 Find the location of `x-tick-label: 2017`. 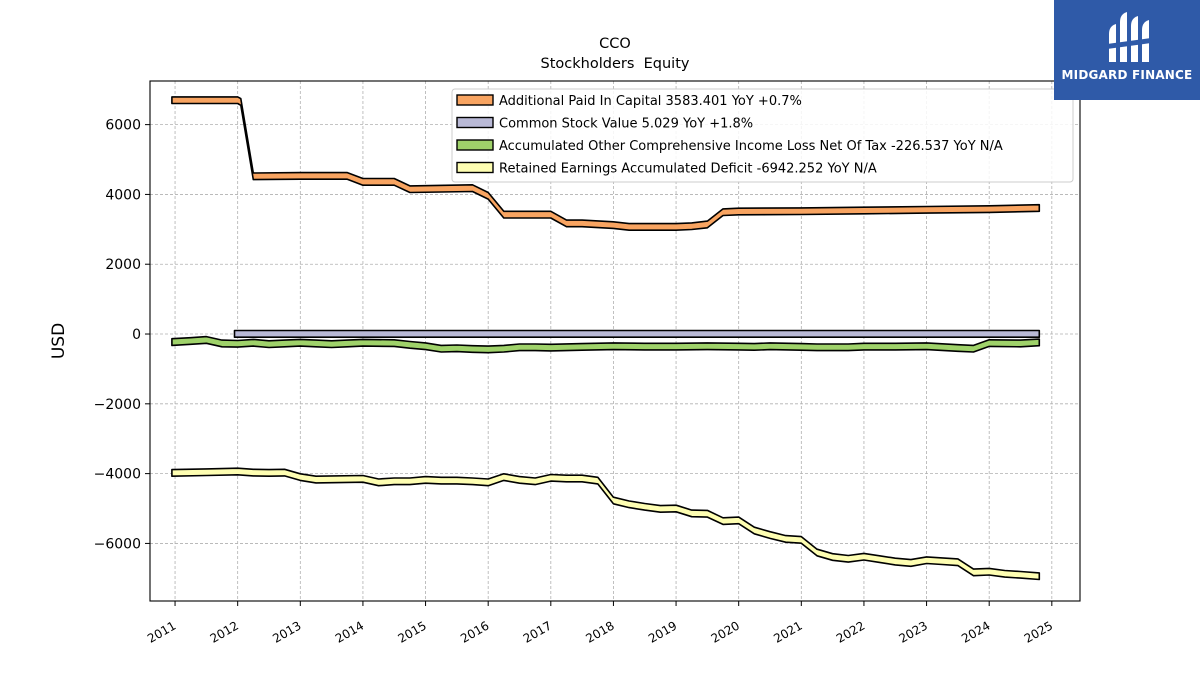

x-tick-label: 2017 is located at coordinates (537, 631).